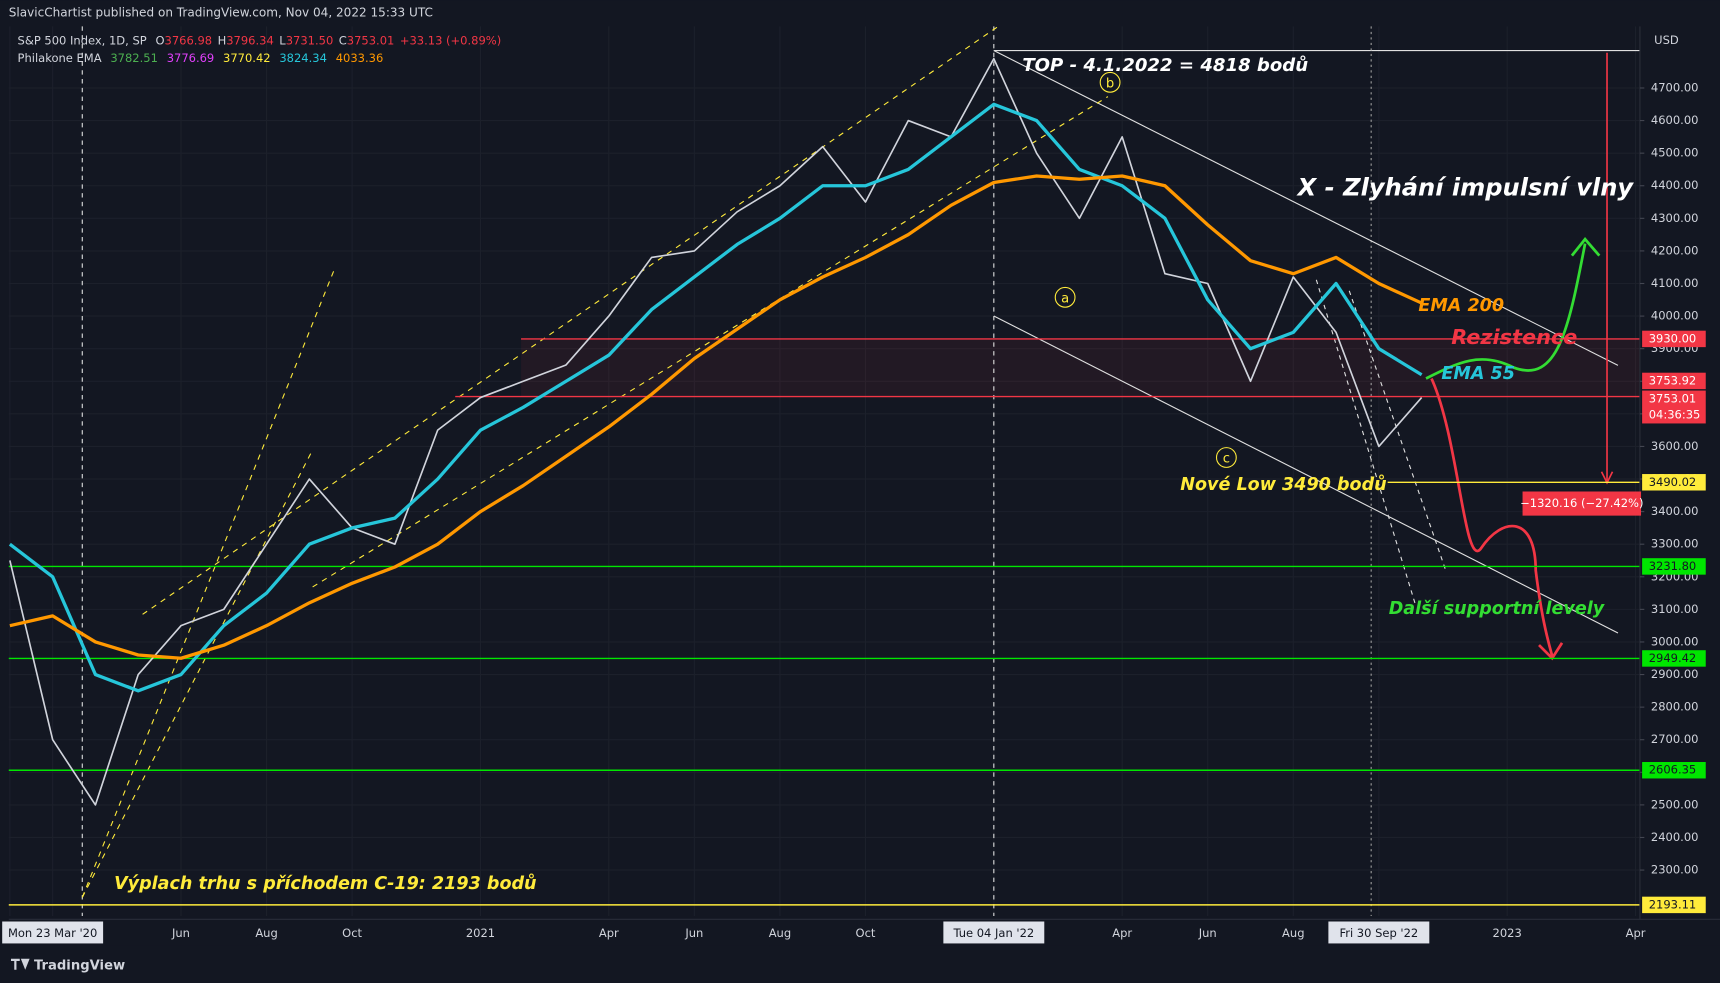 The image size is (1720, 983). Describe the element at coordinates (325, 883) in the screenshot. I see `annotation: Výplach trhu s příchodem C-19: 2193 bodů` at that location.